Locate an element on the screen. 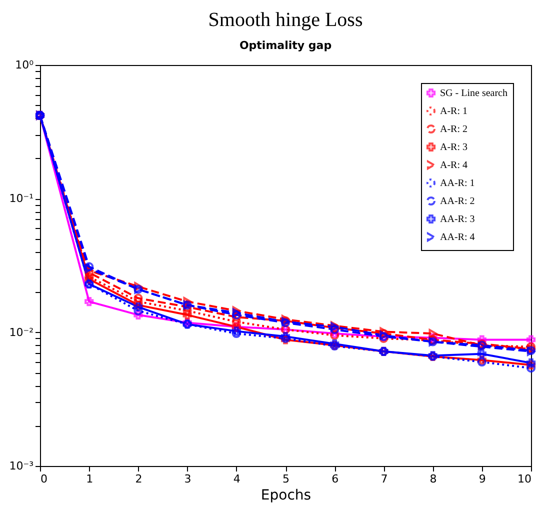 Image resolution: width=549 pixels, height=507 pixels. chart-subtitle: Optimality gap is located at coordinates (285, 45).